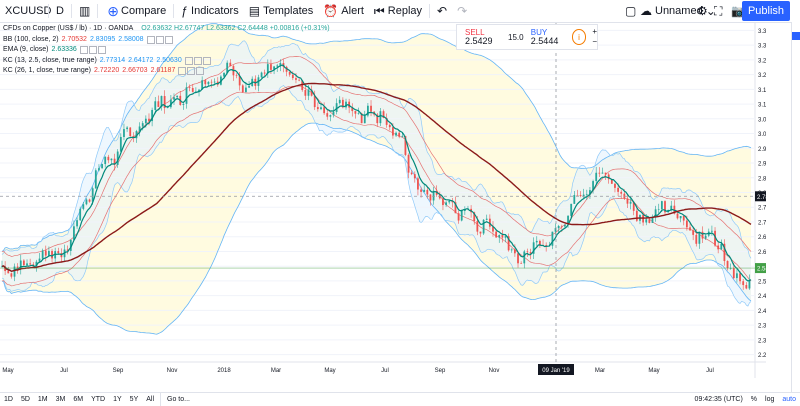 The image size is (800, 406). I want to click on chart-type-button: ▥, so click(84, 11).